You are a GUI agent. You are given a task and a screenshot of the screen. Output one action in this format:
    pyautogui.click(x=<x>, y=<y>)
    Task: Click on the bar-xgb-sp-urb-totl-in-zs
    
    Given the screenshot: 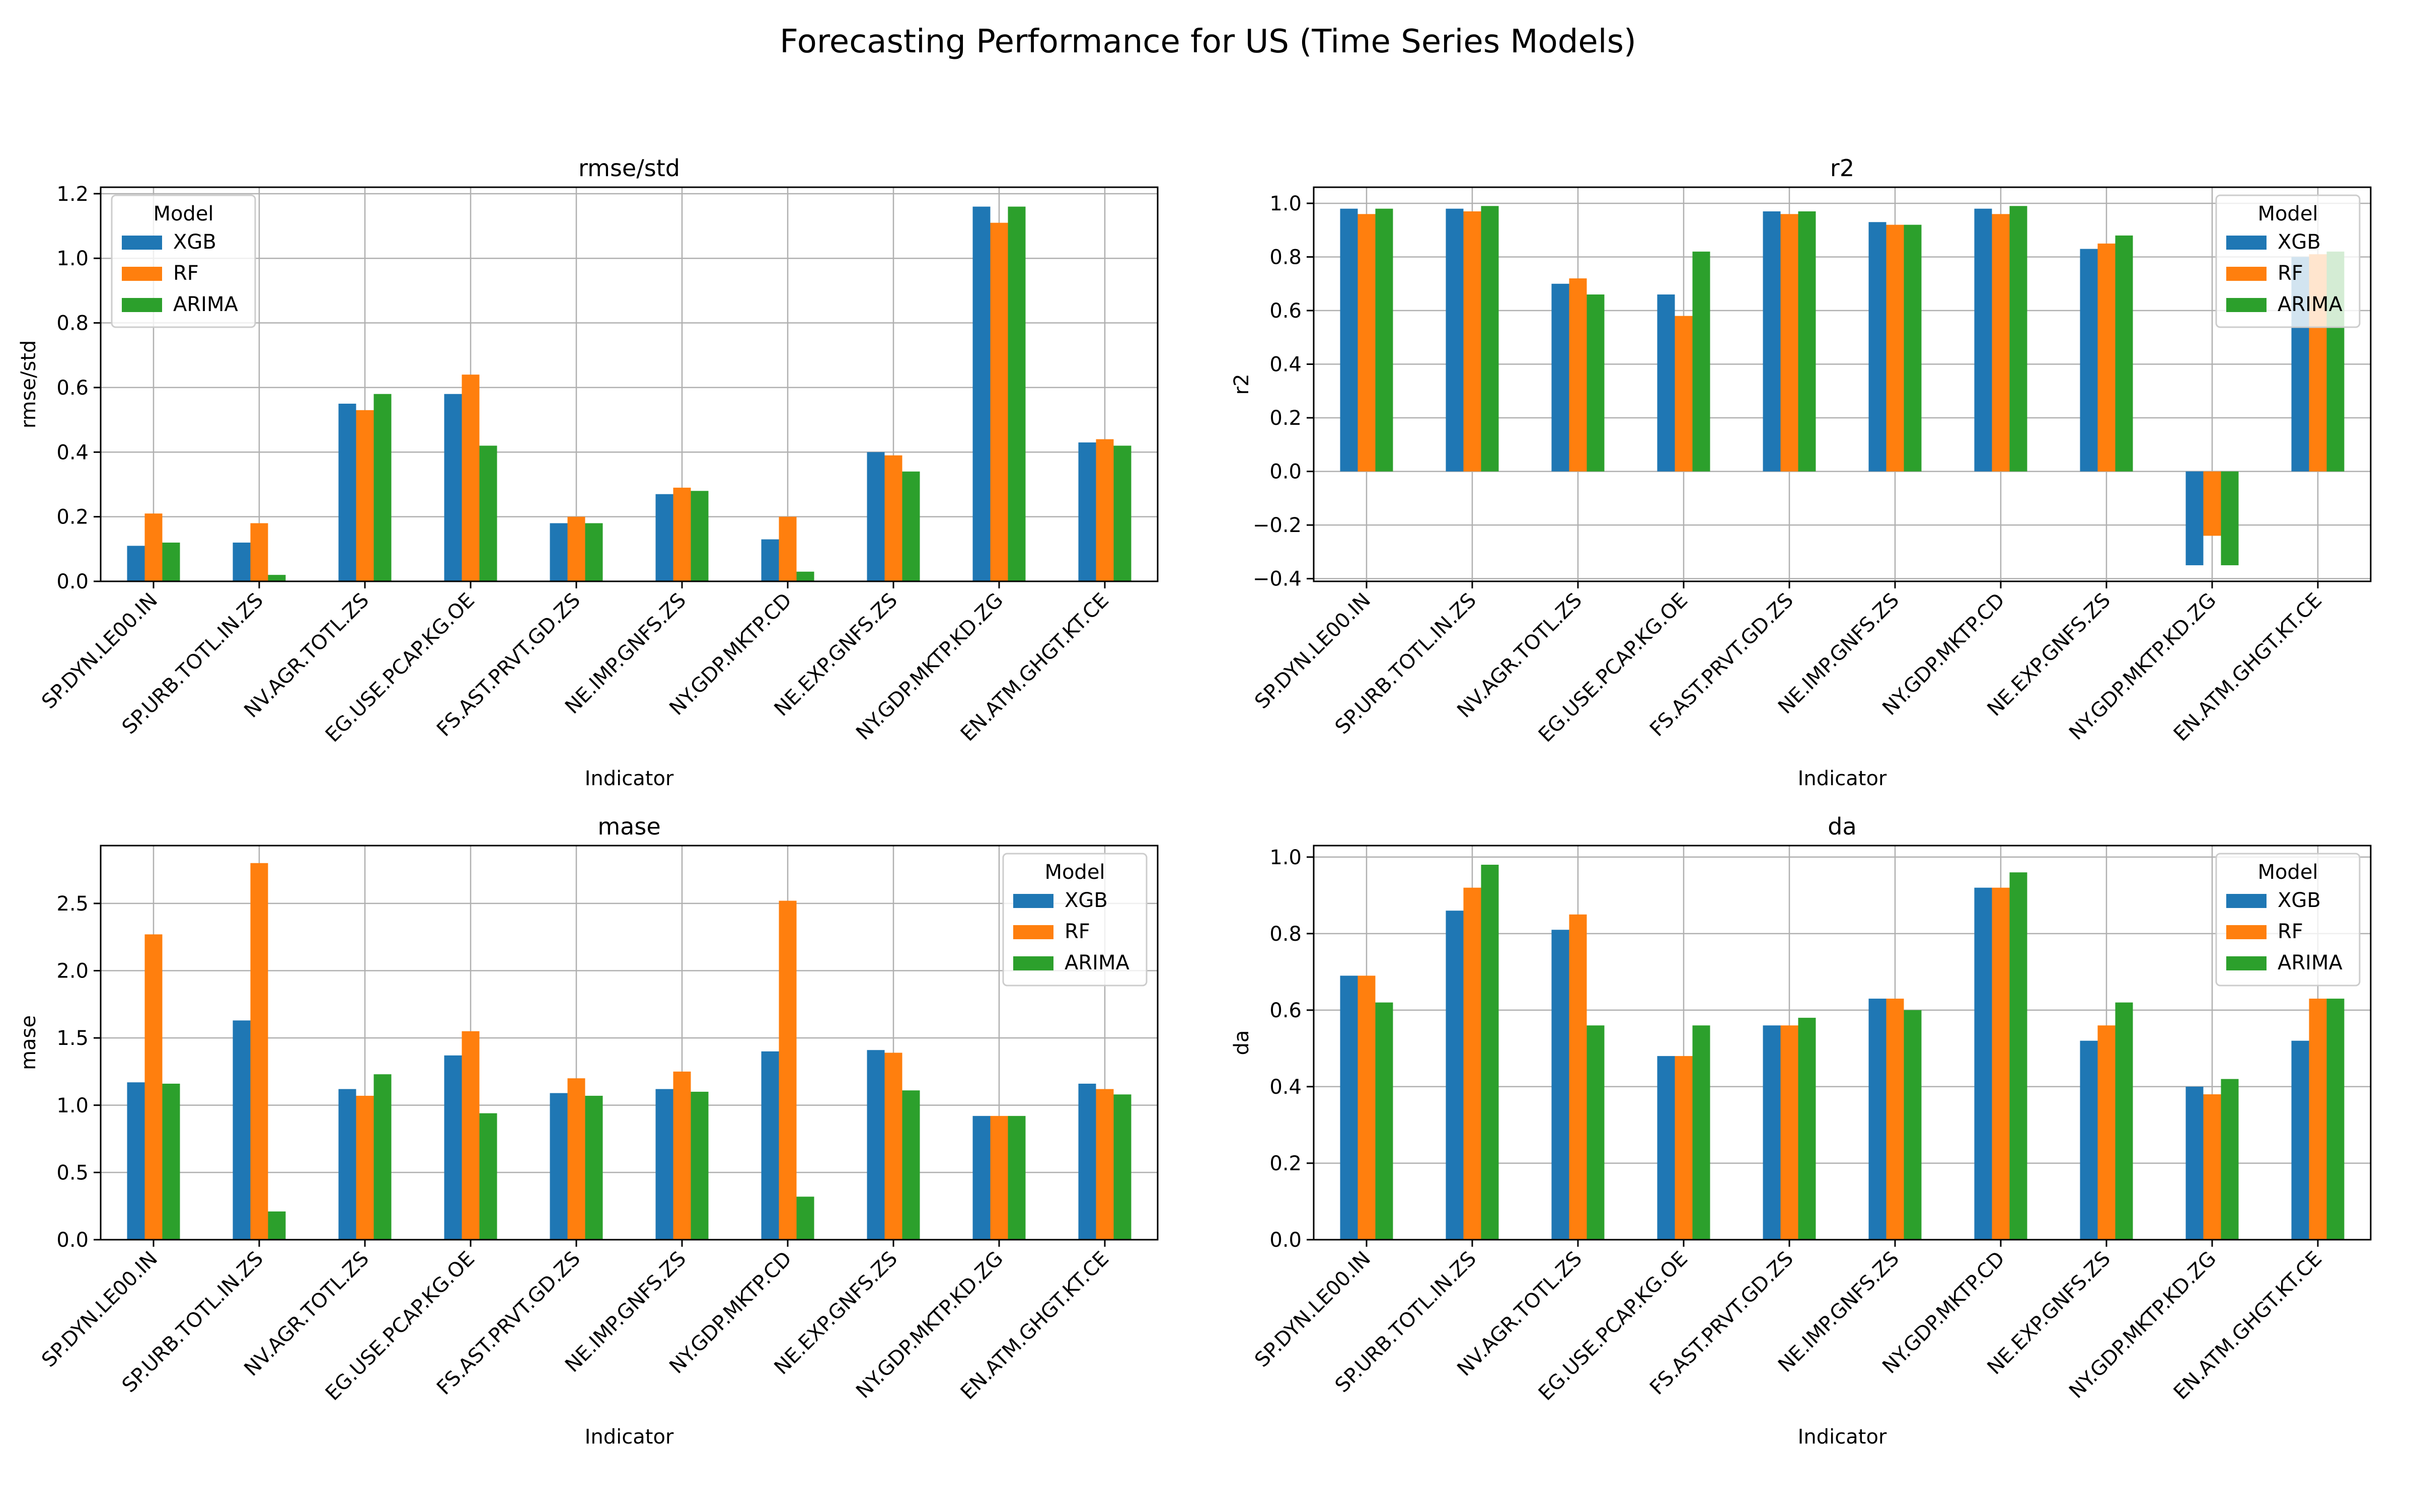 What is the action you would take?
    pyautogui.click(x=242, y=561)
    